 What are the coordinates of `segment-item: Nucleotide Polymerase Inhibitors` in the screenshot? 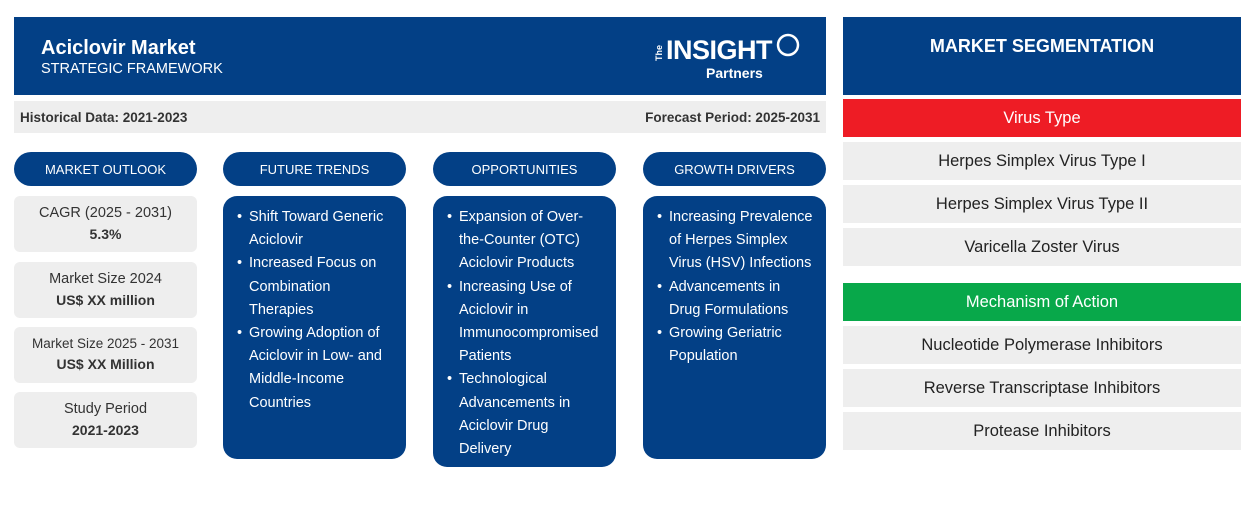 It's located at (1042, 345).